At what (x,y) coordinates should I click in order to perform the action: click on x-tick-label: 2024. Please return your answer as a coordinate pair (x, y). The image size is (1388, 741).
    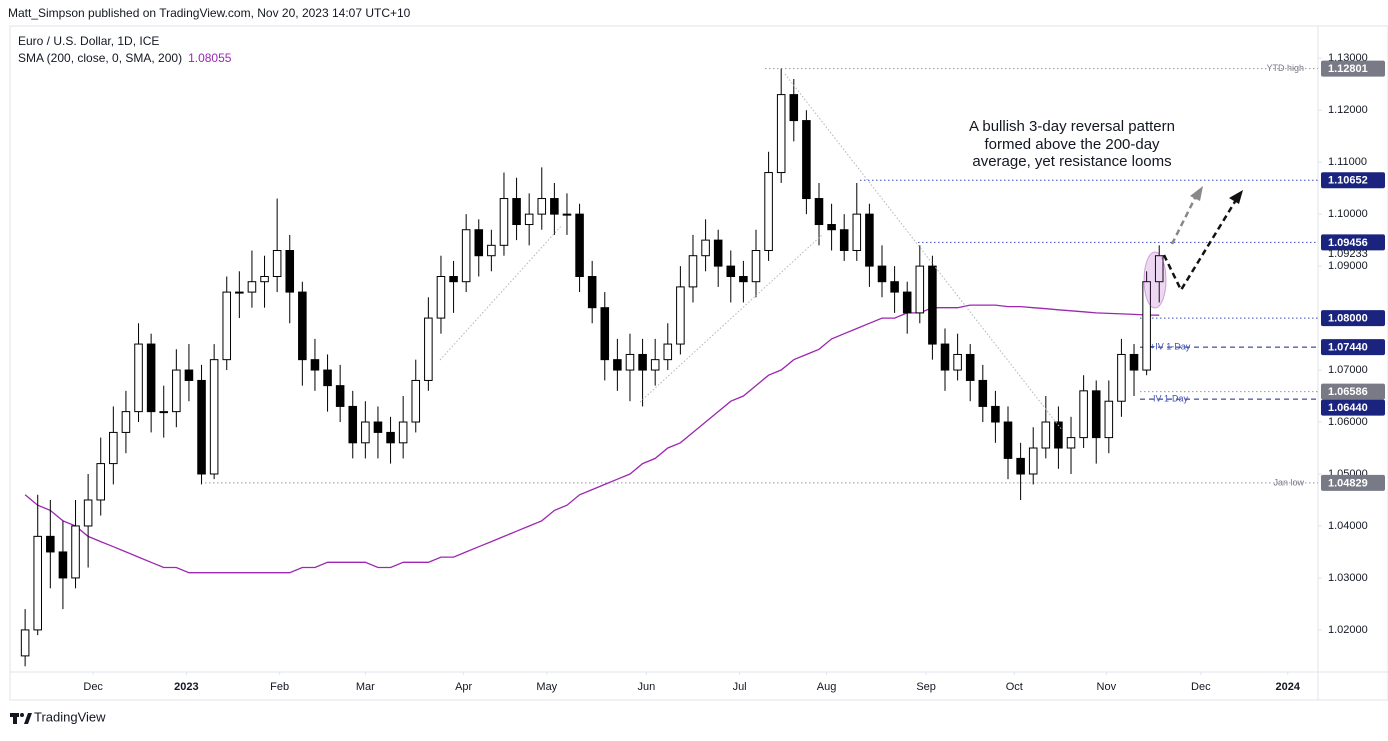
    Looking at the image, I should click on (1288, 687).